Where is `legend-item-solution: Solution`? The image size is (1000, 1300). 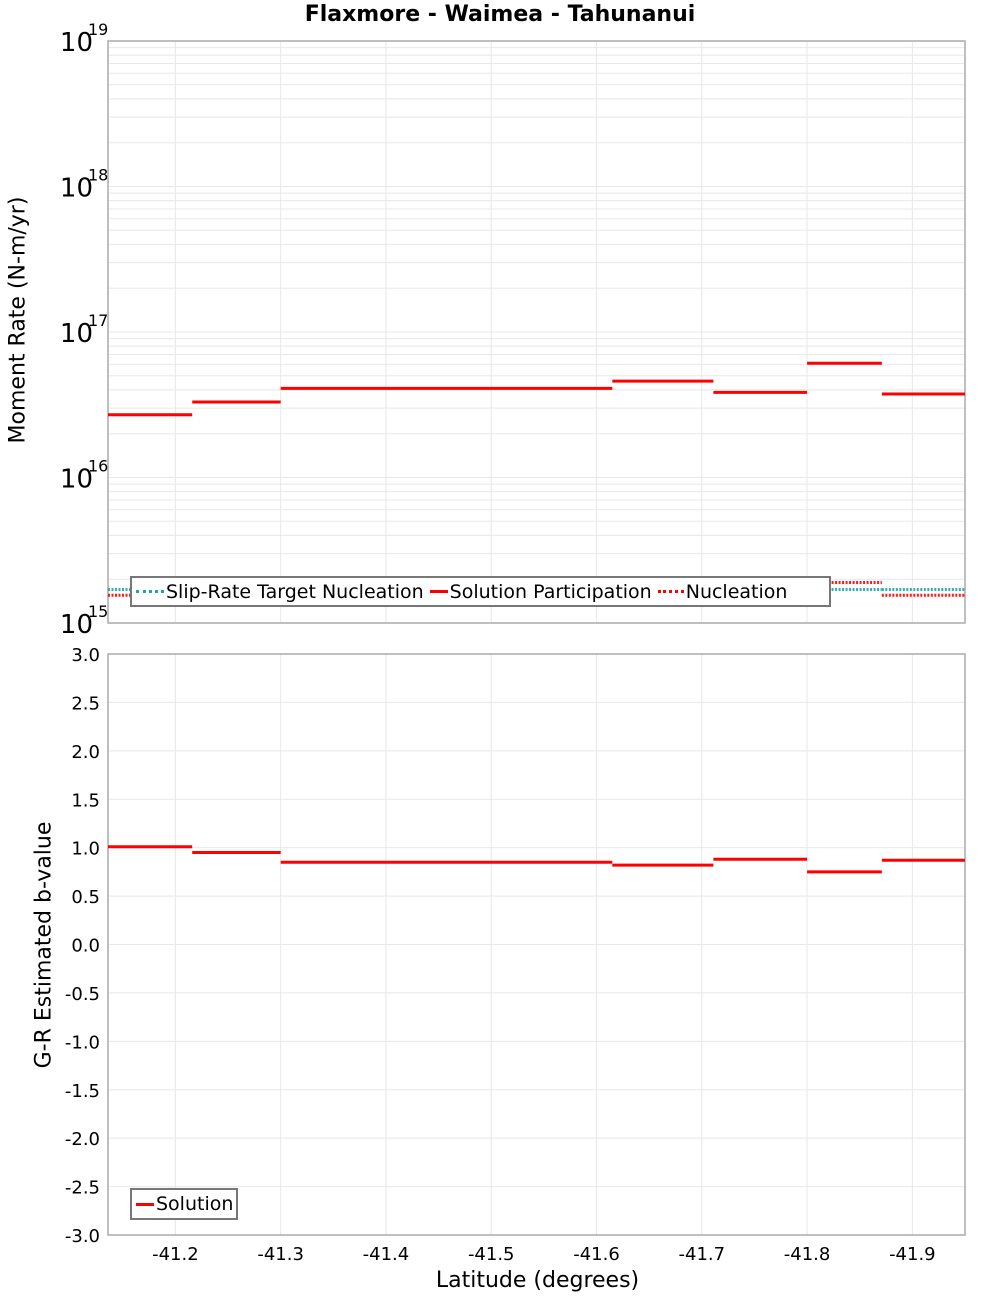 legend-item-solution: Solution is located at coordinates (184, 1204).